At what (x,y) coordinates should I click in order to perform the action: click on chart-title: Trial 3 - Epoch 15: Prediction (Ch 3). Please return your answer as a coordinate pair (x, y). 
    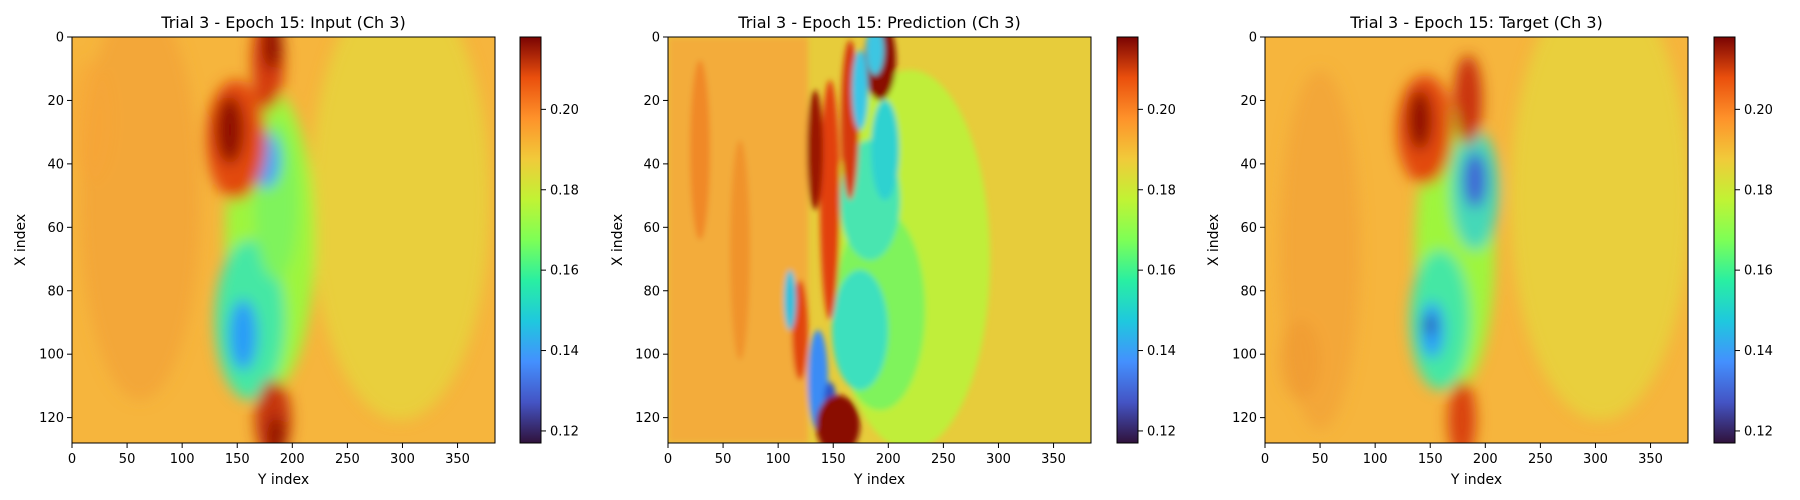
    Looking at the image, I should click on (878, 22).